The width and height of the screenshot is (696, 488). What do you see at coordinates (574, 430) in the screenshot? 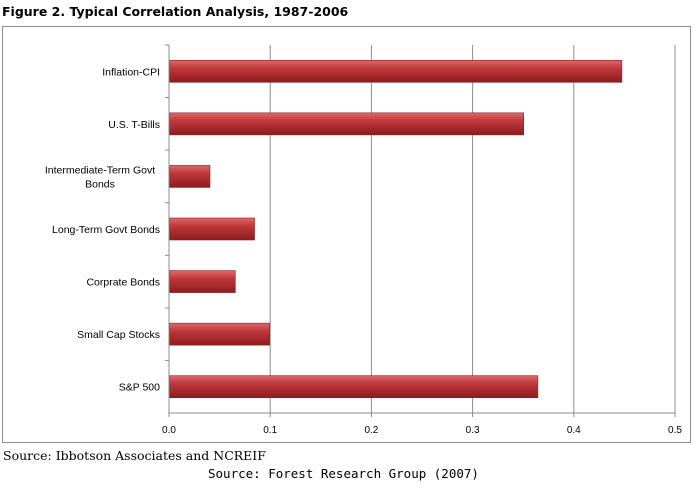
I see `x-tick-label: 0.4` at bounding box center [574, 430].